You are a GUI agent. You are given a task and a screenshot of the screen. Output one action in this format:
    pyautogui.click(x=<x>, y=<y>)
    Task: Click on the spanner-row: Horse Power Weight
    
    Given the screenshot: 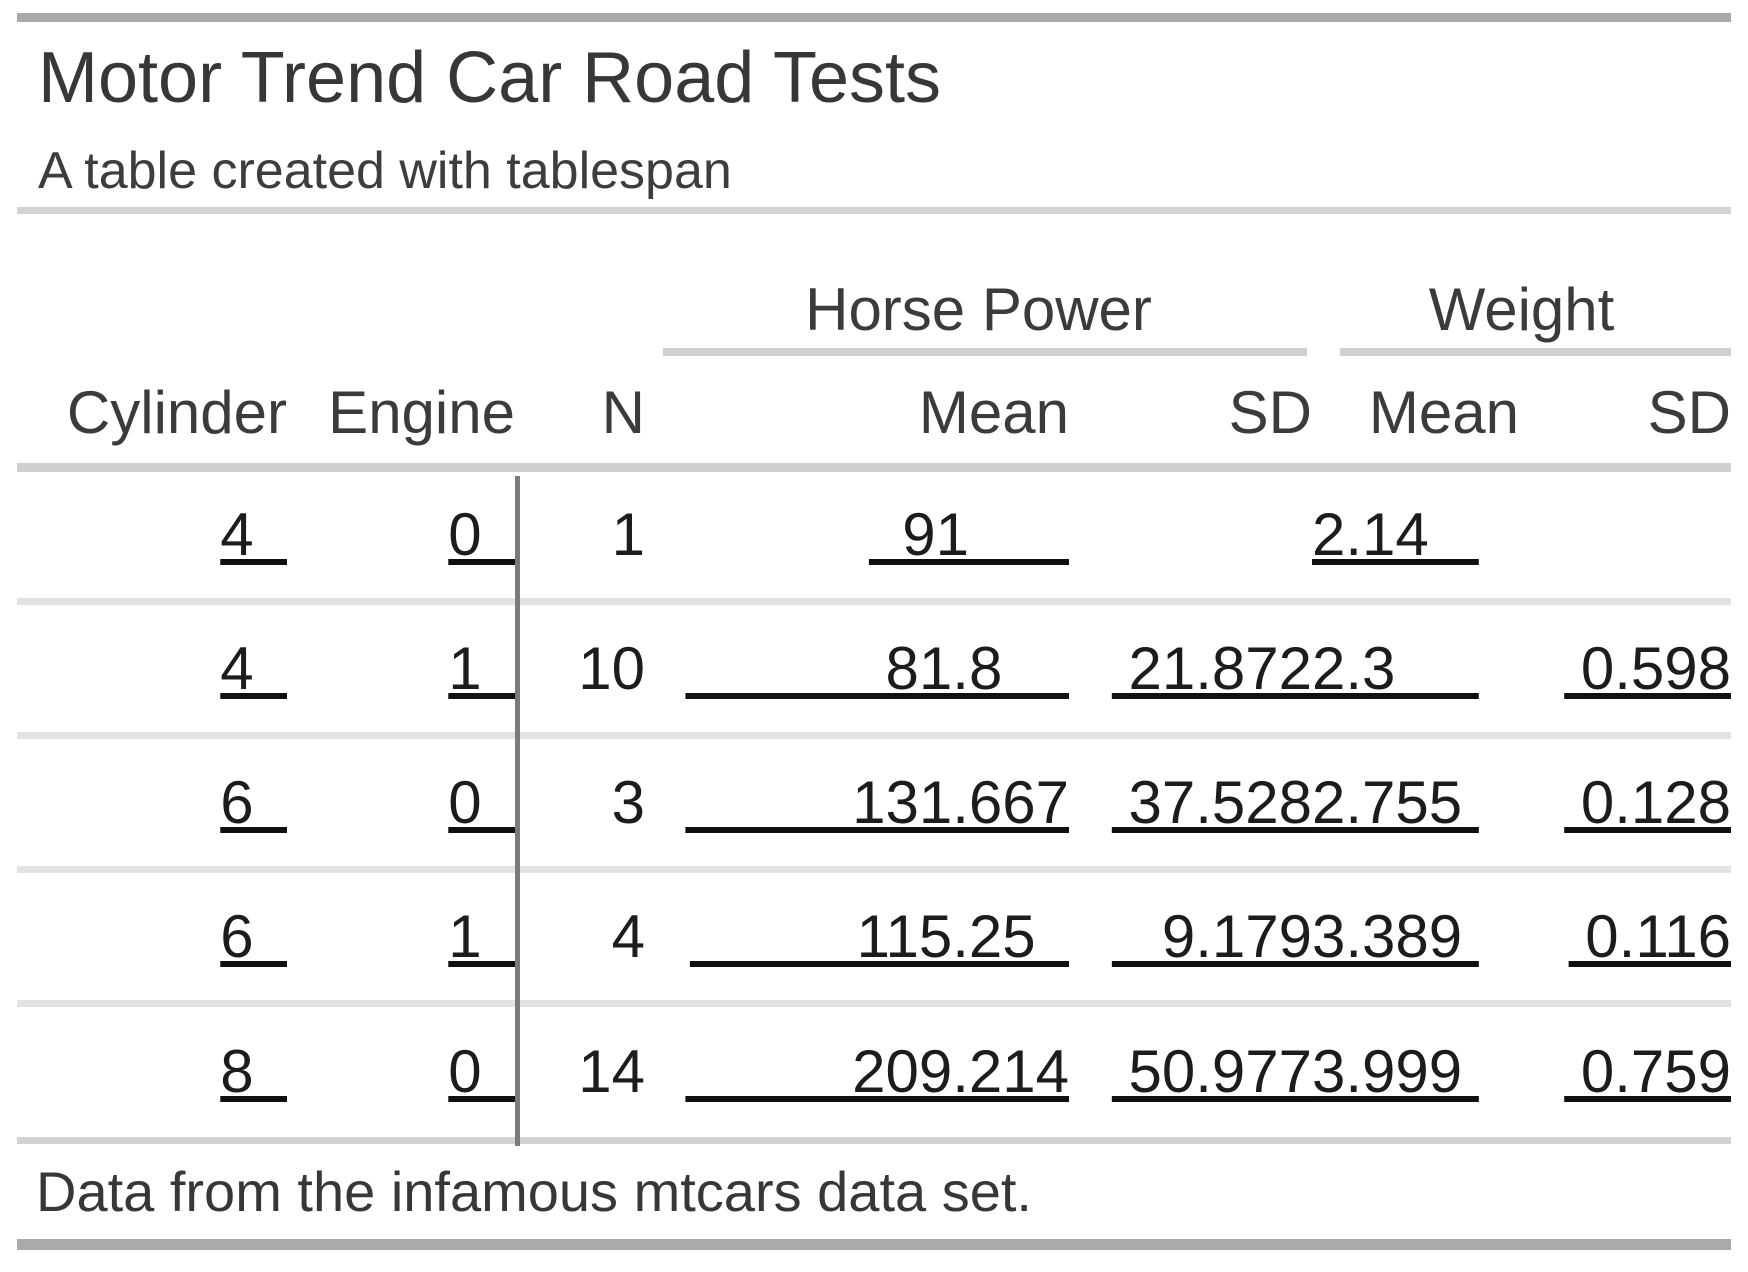 What is the action you would take?
    pyautogui.click(x=874, y=285)
    